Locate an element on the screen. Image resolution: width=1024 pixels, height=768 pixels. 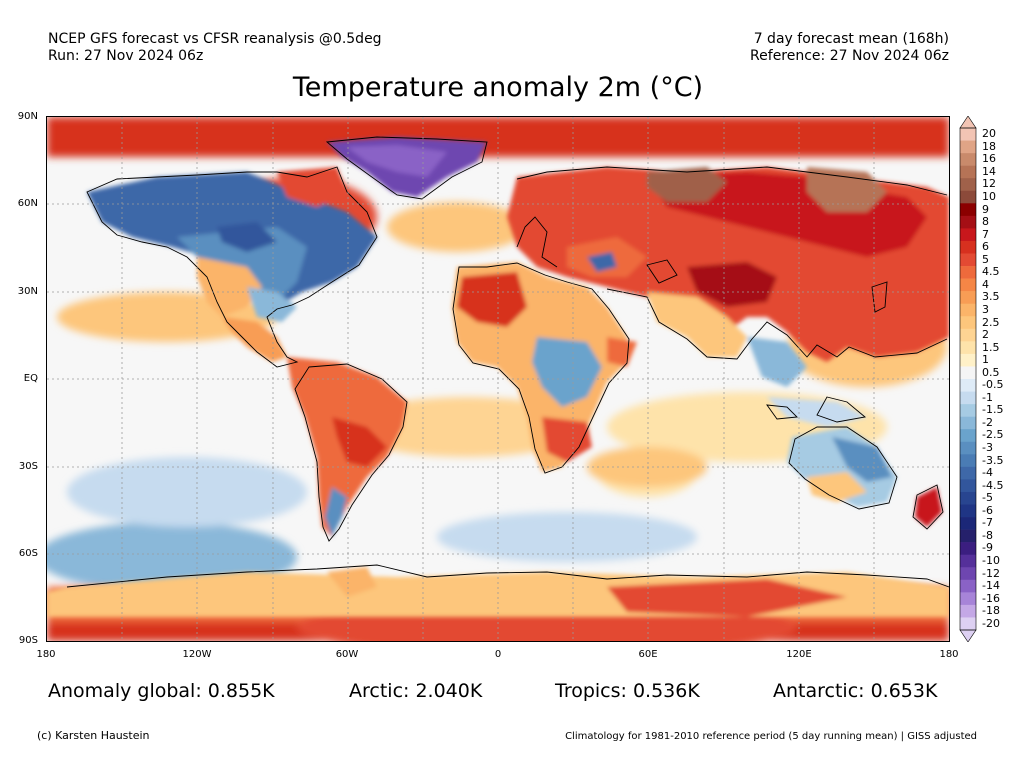
colorbar-label: 0.5 is located at coordinates (991, 372).